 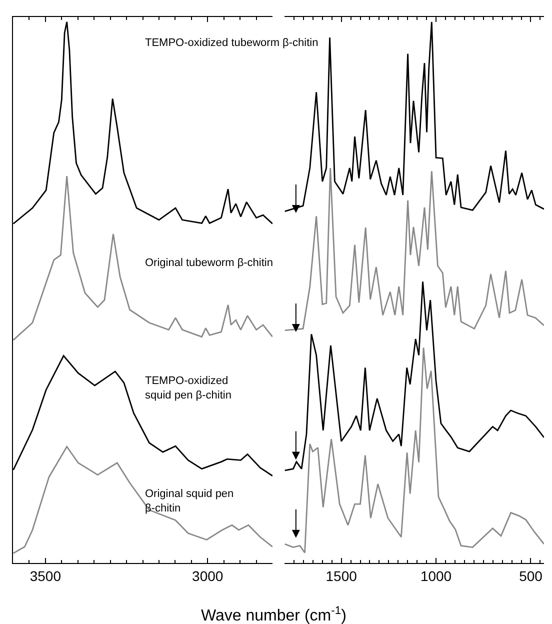 What do you see at coordinates (273, 614) in the screenshot?
I see `x-axis-title: Wave number (cm$^{-1}$)` at bounding box center [273, 614].